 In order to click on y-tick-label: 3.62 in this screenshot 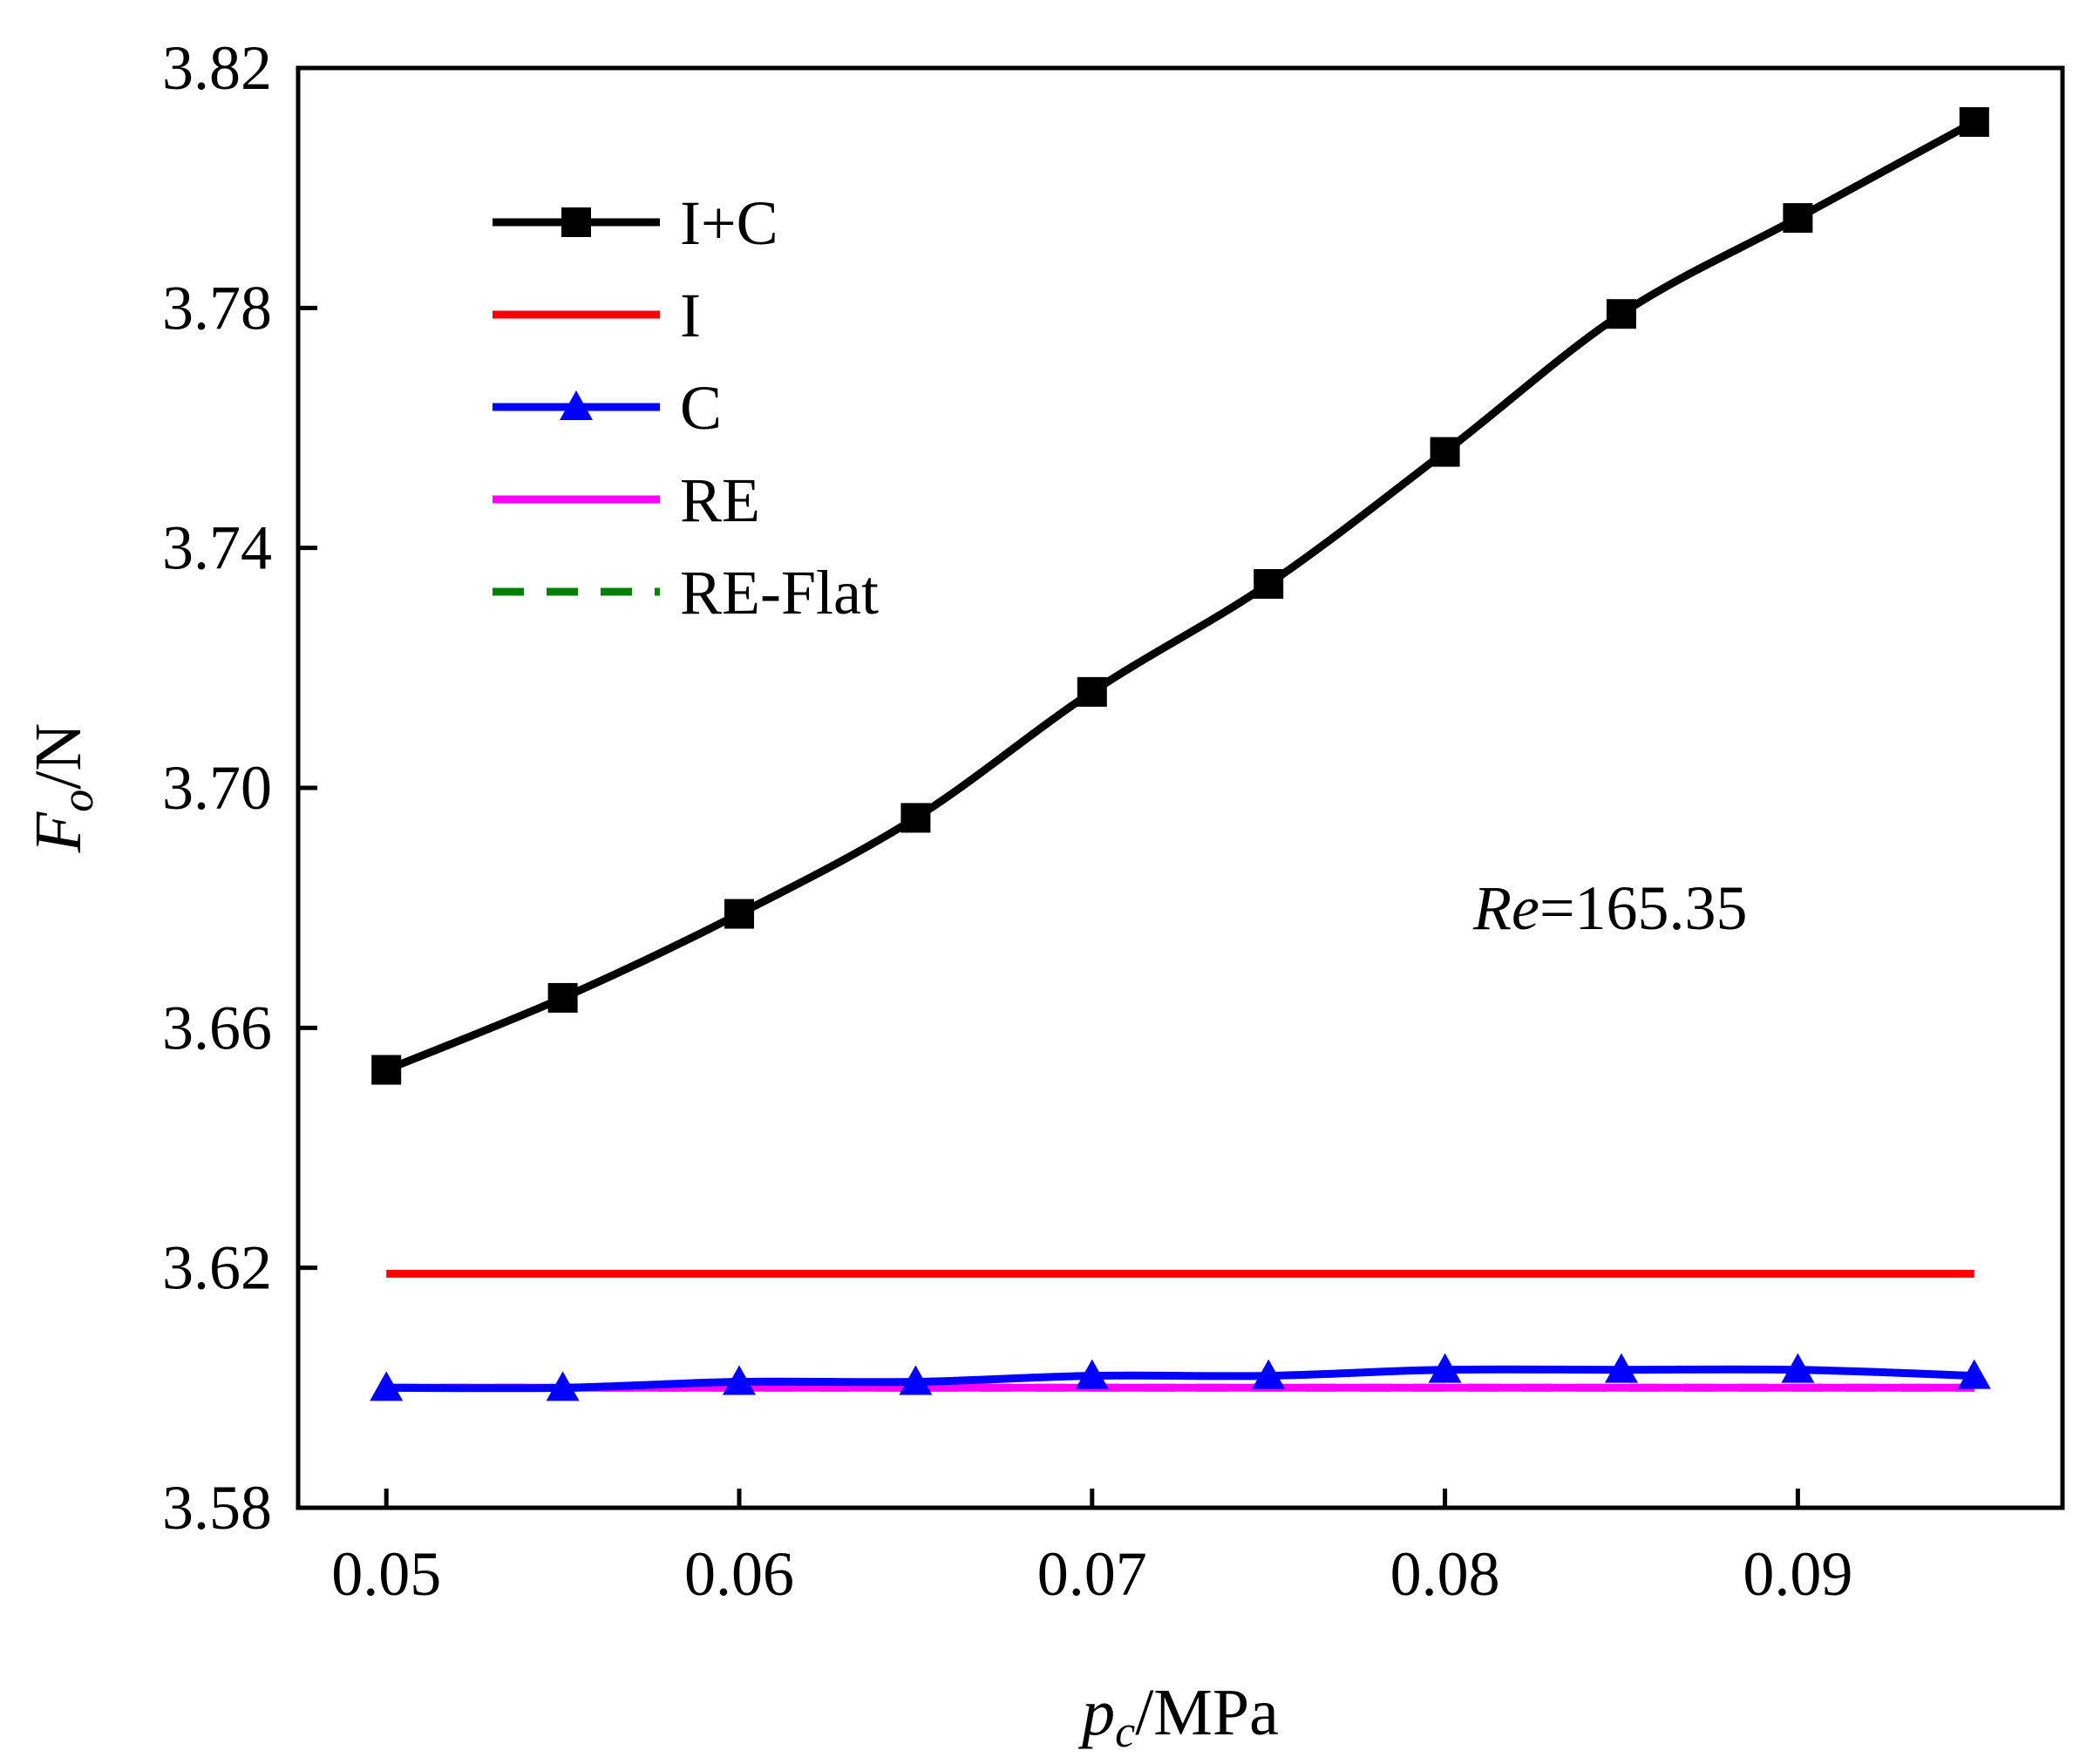, I will do `click(217, 1268)`.